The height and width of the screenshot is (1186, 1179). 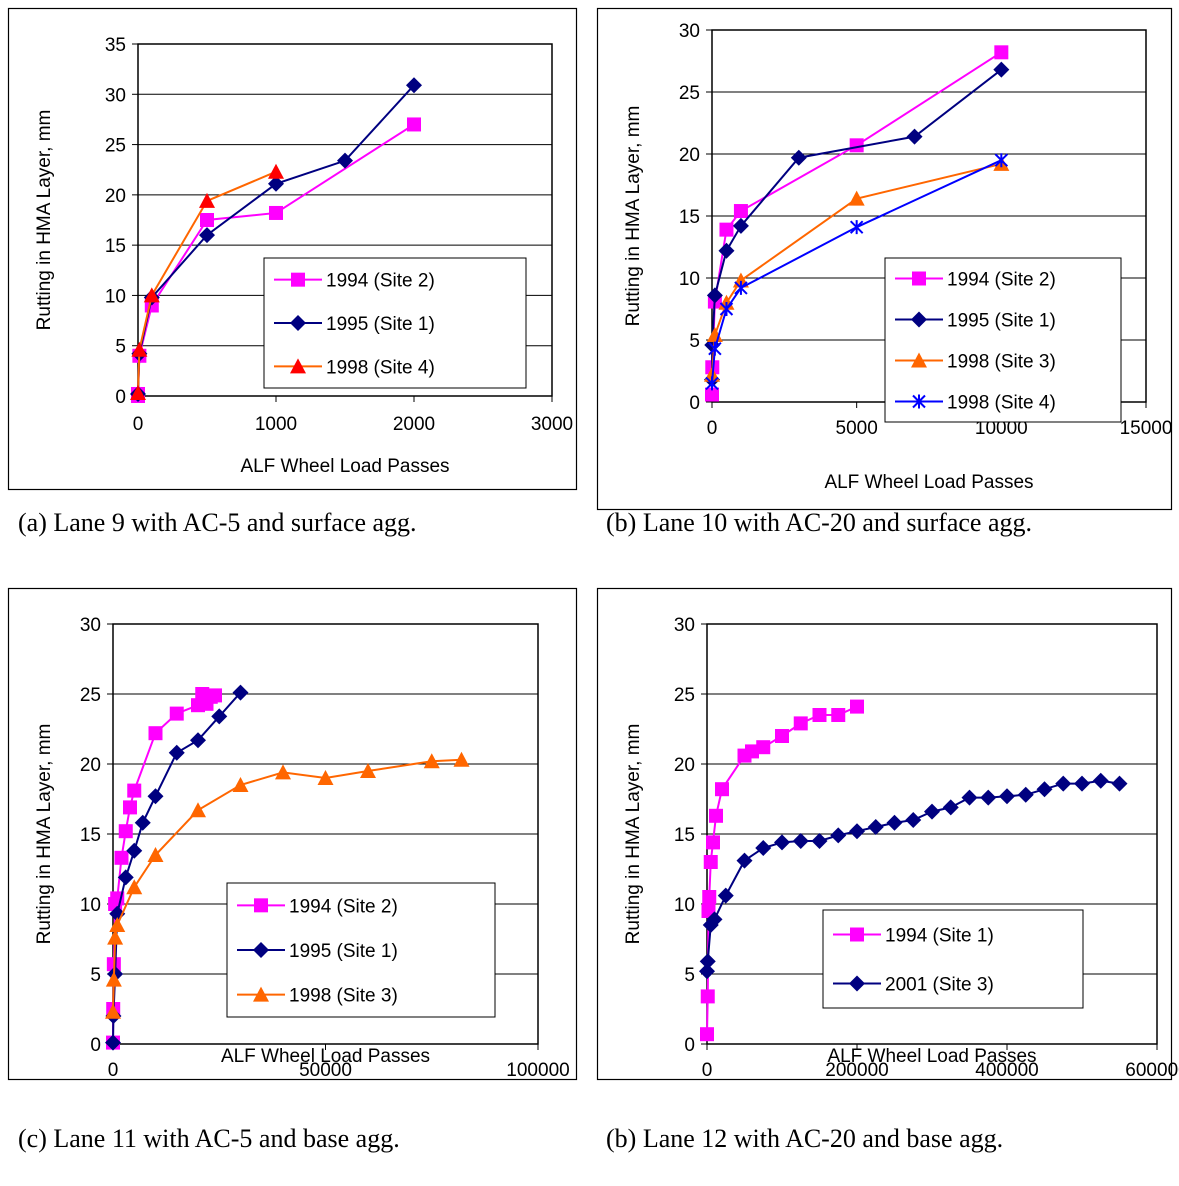 What do you see at coordinates (537, 1070) in the screenshot?
I see `chart-c-xtick-label-2: 100000` at bounding box center [537, 1070].